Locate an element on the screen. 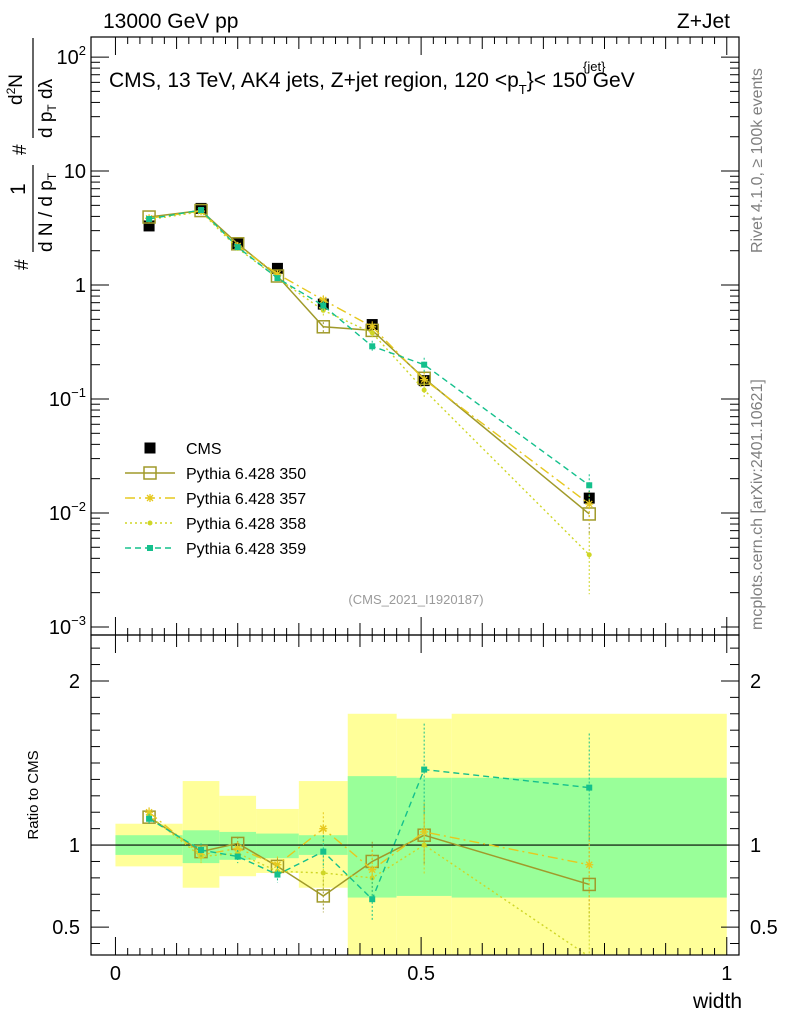 Image resolution: width=786 pixels, height=1024 pixels. x-axis-label: width is located at coordinates (717, 1001).